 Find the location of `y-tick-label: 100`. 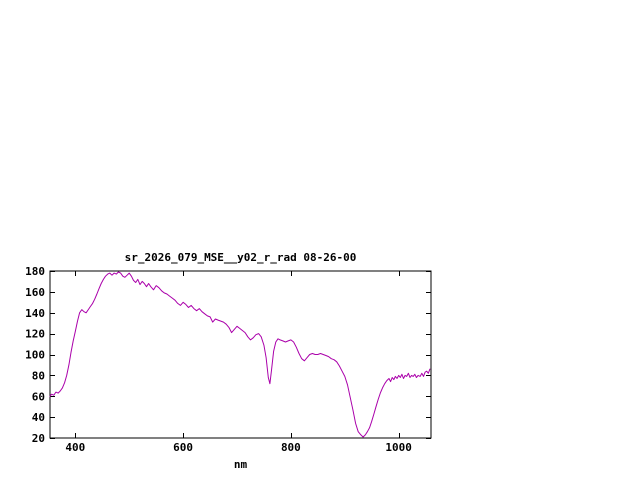

y-tick-label: 100 is located at coordinates (35, 355).